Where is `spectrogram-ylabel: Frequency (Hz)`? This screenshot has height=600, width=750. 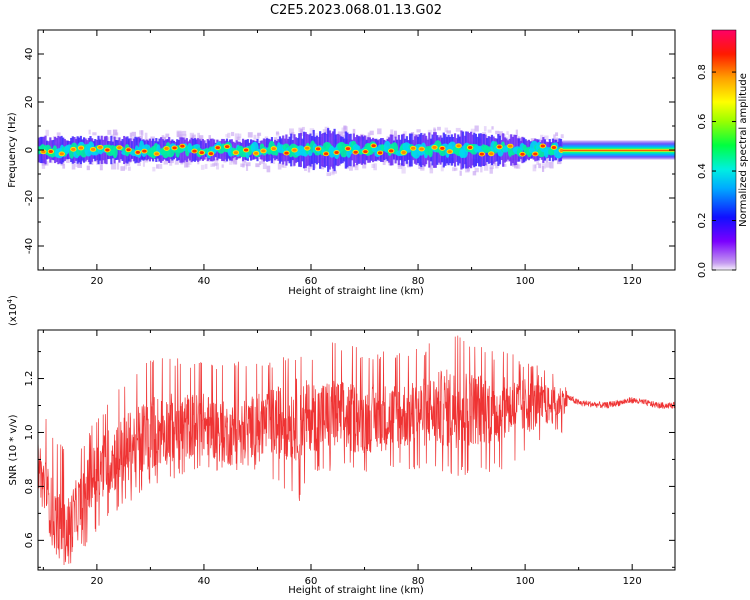
spectrogram-ylabel: Frequency (Hz) is located at coordinates (12, 150).